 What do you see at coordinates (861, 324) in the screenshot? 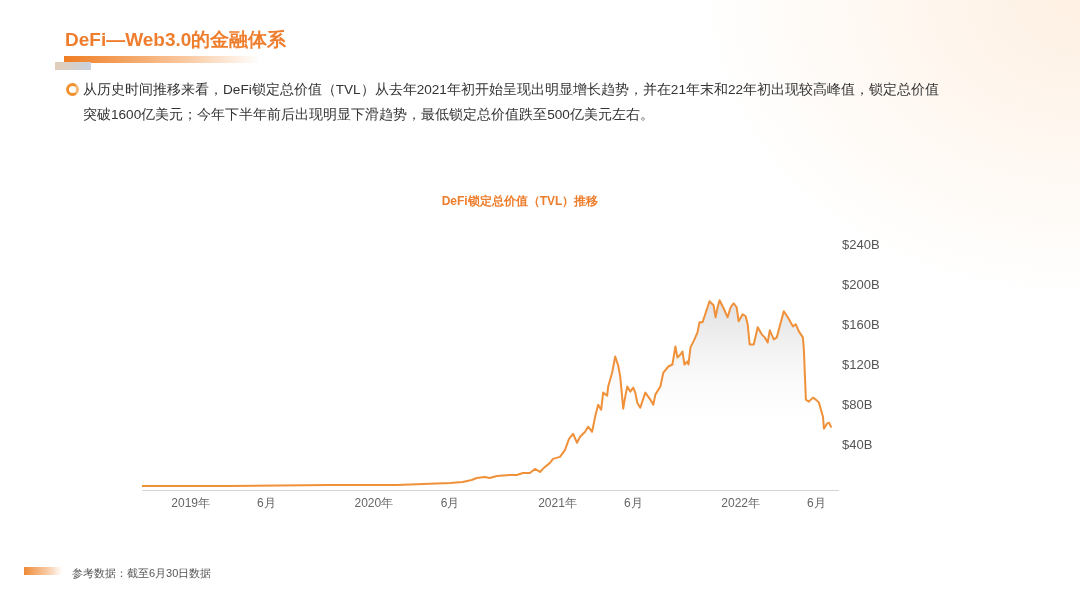
I see `y-tick-label: $160B` at bounding box center [861, 324].